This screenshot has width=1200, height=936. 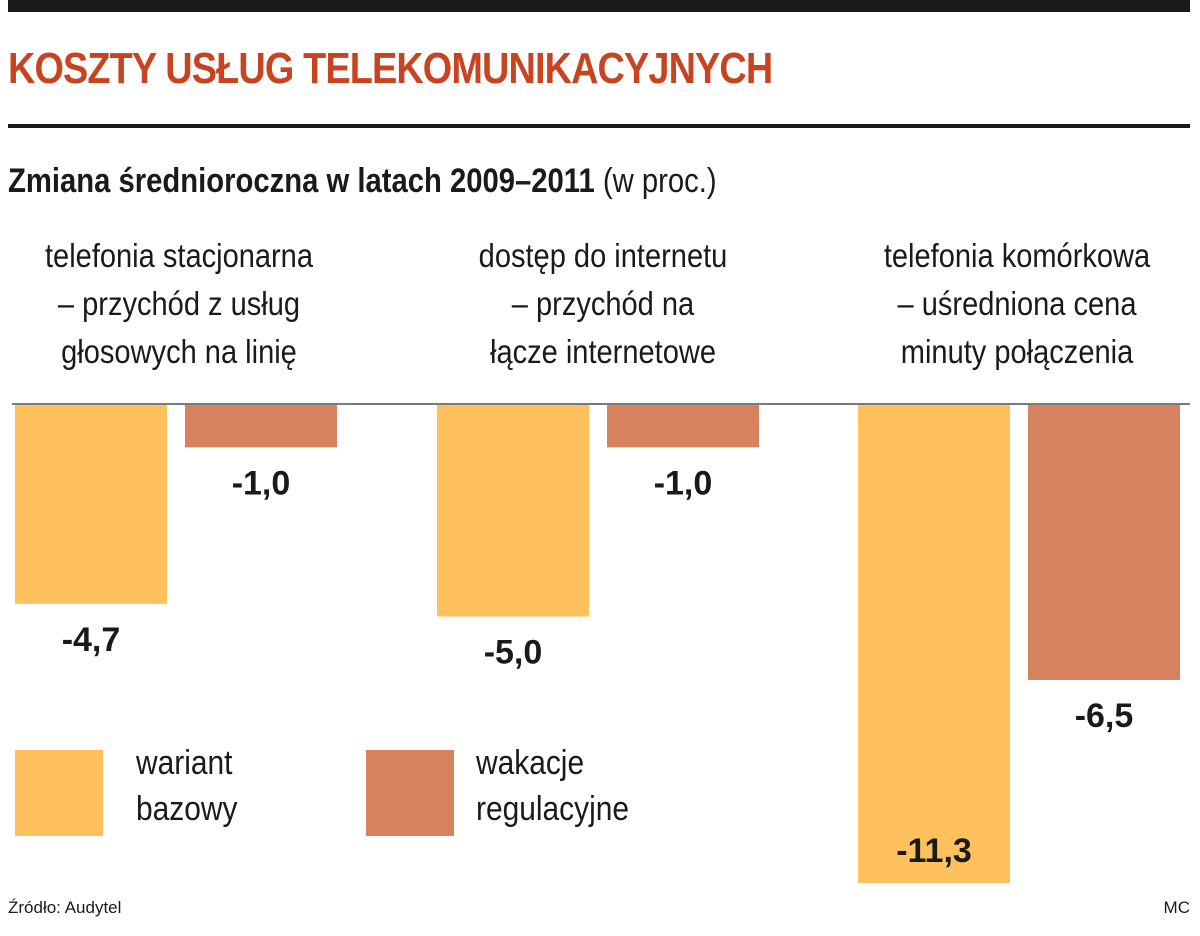 What do you see at coordinates (599, 126) in the screenshot?
I see `title-rule` at bounding box center [599, 126].